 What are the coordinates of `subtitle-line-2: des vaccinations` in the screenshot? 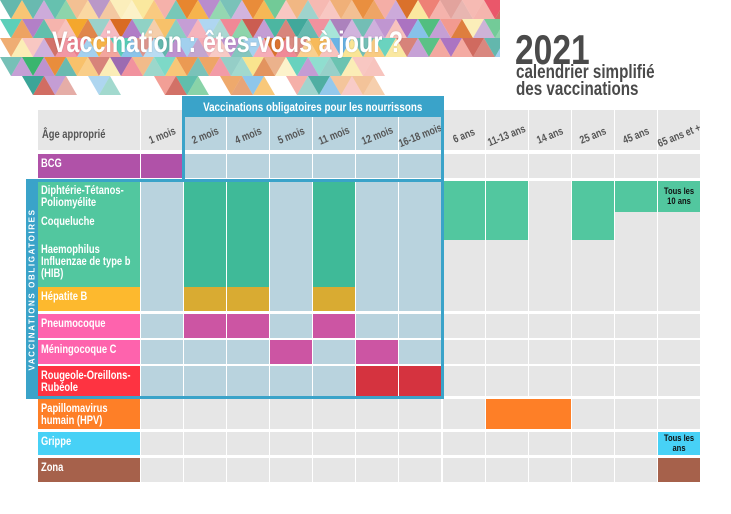 It's located at (577, 89).